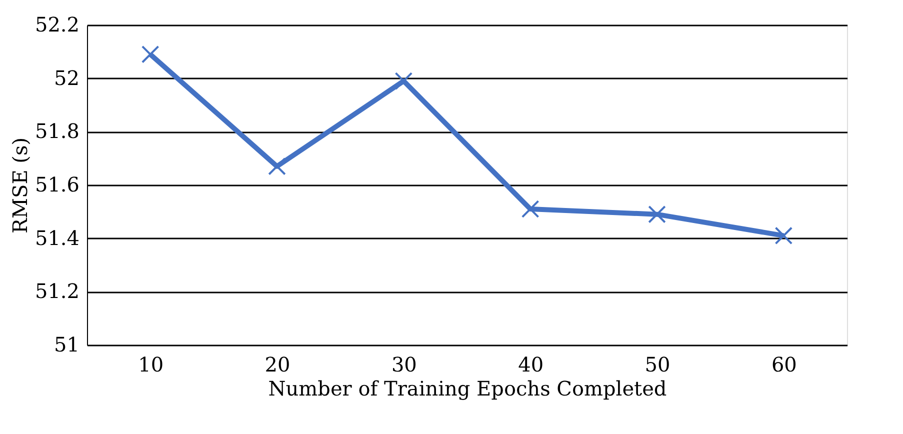 The height and width of the screenshot is (434, 903). I want to click on y-axis-title: RMSE (s), so click(20, 185).